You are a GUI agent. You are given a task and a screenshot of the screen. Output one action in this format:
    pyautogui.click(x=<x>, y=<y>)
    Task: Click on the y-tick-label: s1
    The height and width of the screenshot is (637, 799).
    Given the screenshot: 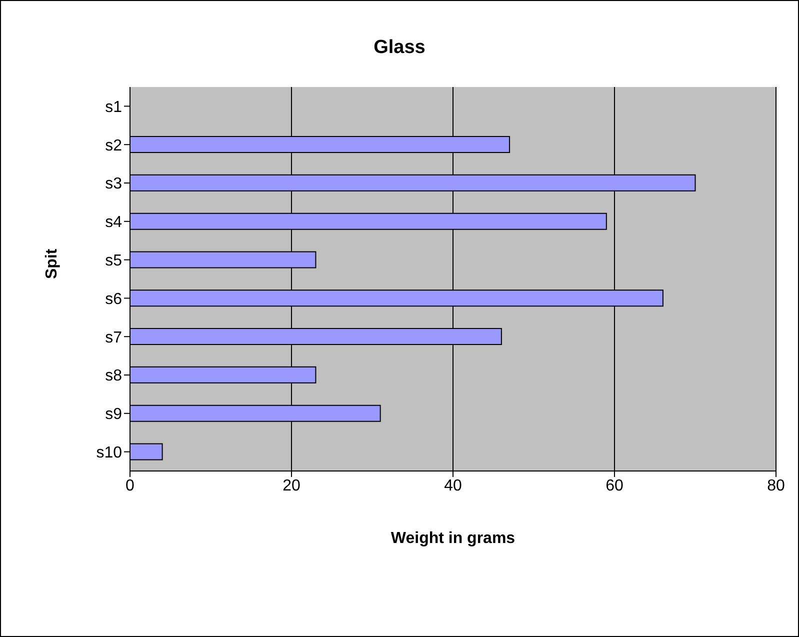 What is the action you would take?
    pyautogui.click(x=113, y=107)
    